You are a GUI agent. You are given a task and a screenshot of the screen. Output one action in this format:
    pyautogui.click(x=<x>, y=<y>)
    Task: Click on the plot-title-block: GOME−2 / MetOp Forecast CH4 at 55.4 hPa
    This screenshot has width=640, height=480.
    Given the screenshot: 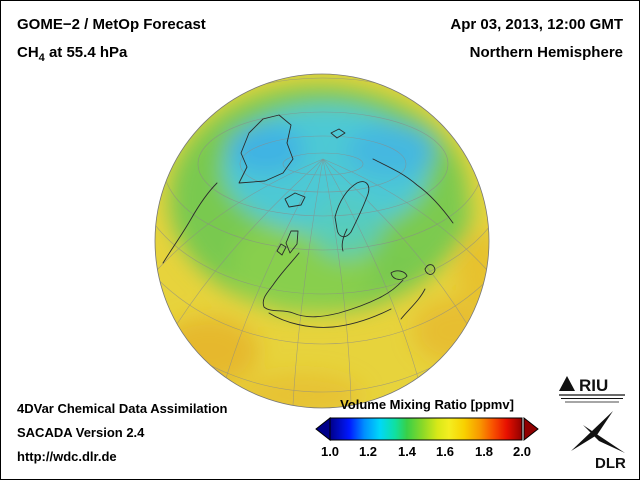 What is the action you would take?
    pyautogui.click(x=111, y=41)
    